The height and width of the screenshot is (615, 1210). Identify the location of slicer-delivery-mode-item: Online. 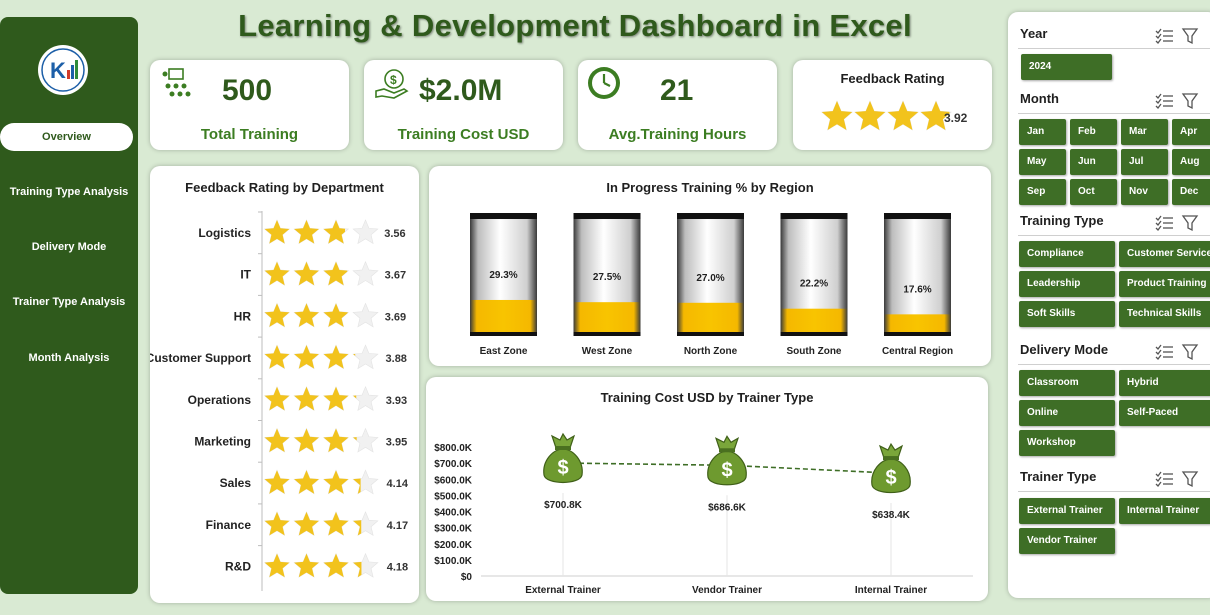
(1067, 413).